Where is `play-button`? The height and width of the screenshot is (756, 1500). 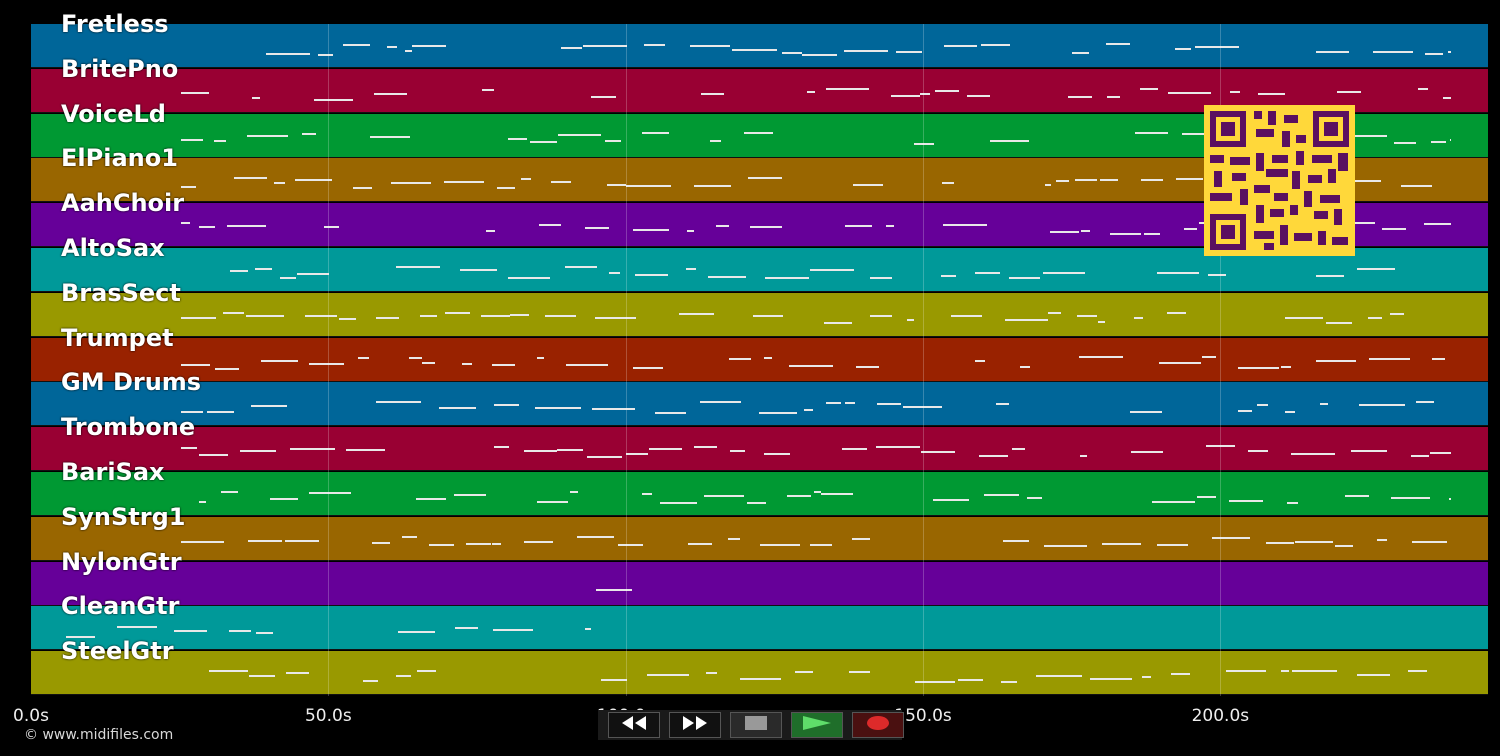
play-button is located at coordinates (817, 725).